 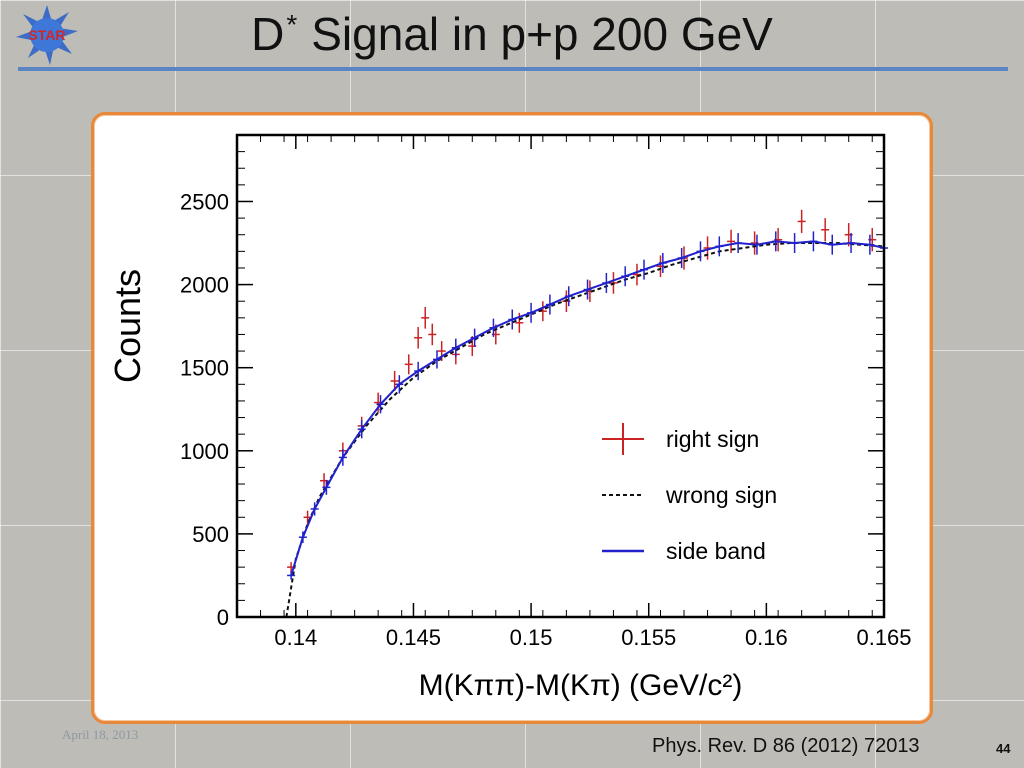 I want to click on slide-title: D* Signal in p+p 200 GeV, so click(x=512, y=34).